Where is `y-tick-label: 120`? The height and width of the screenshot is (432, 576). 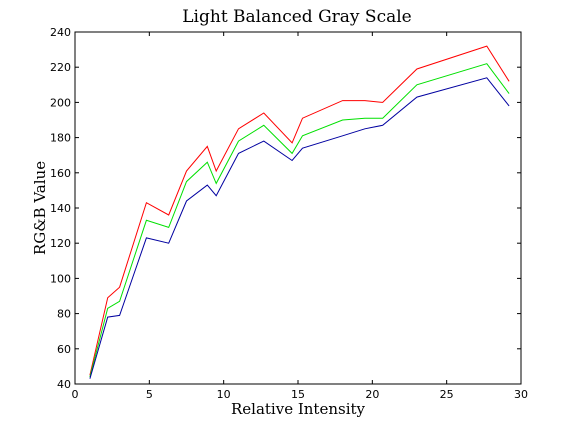
y-tick-label: 120 is located at coordinates (60, 243).